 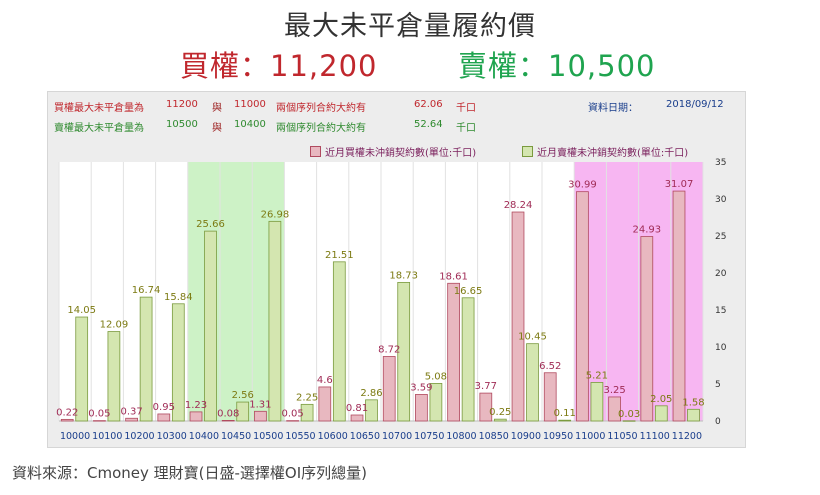 I want to click on x-tick-label: 10850, so click(x=494, y=436).